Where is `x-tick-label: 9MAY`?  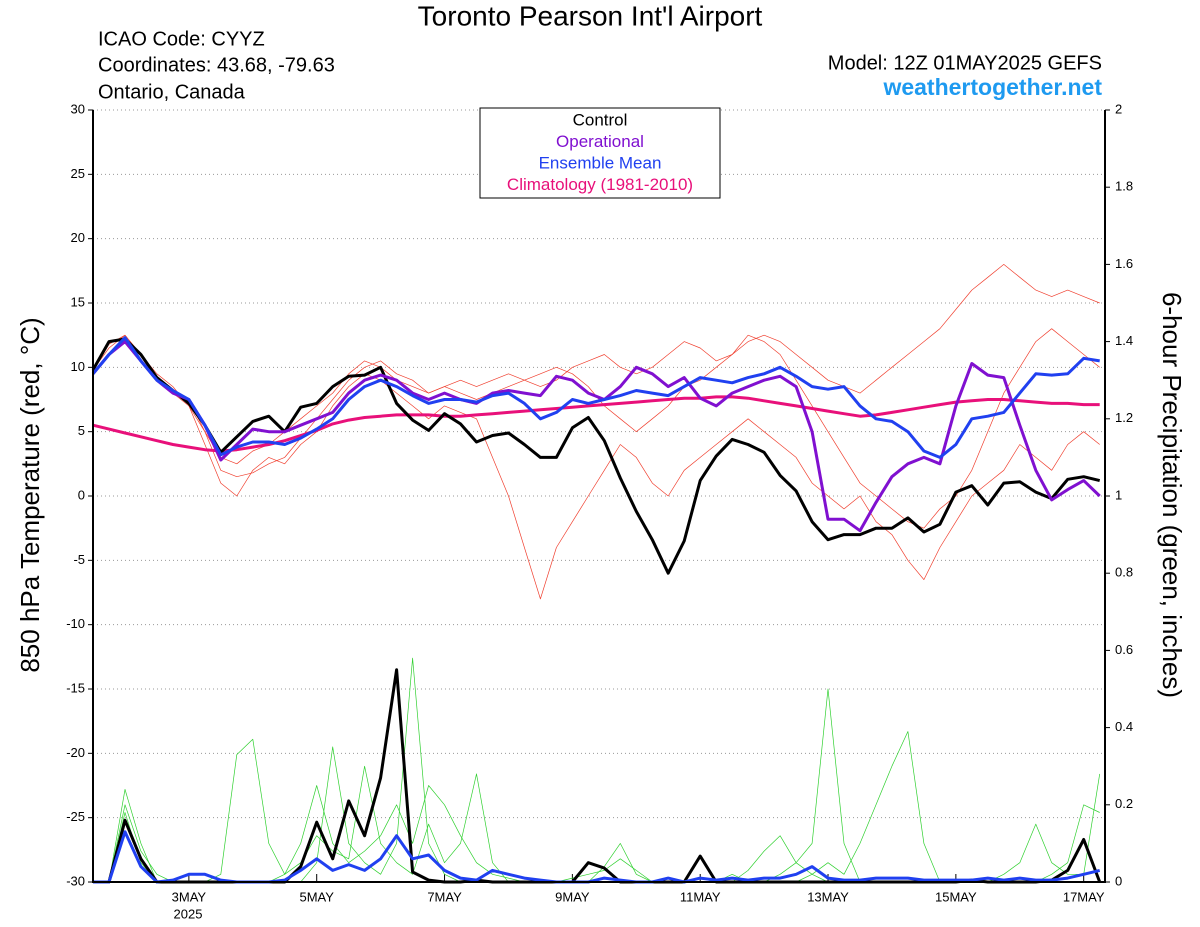
x-tick-label: 9MAY is located at coordinates (572, 896).